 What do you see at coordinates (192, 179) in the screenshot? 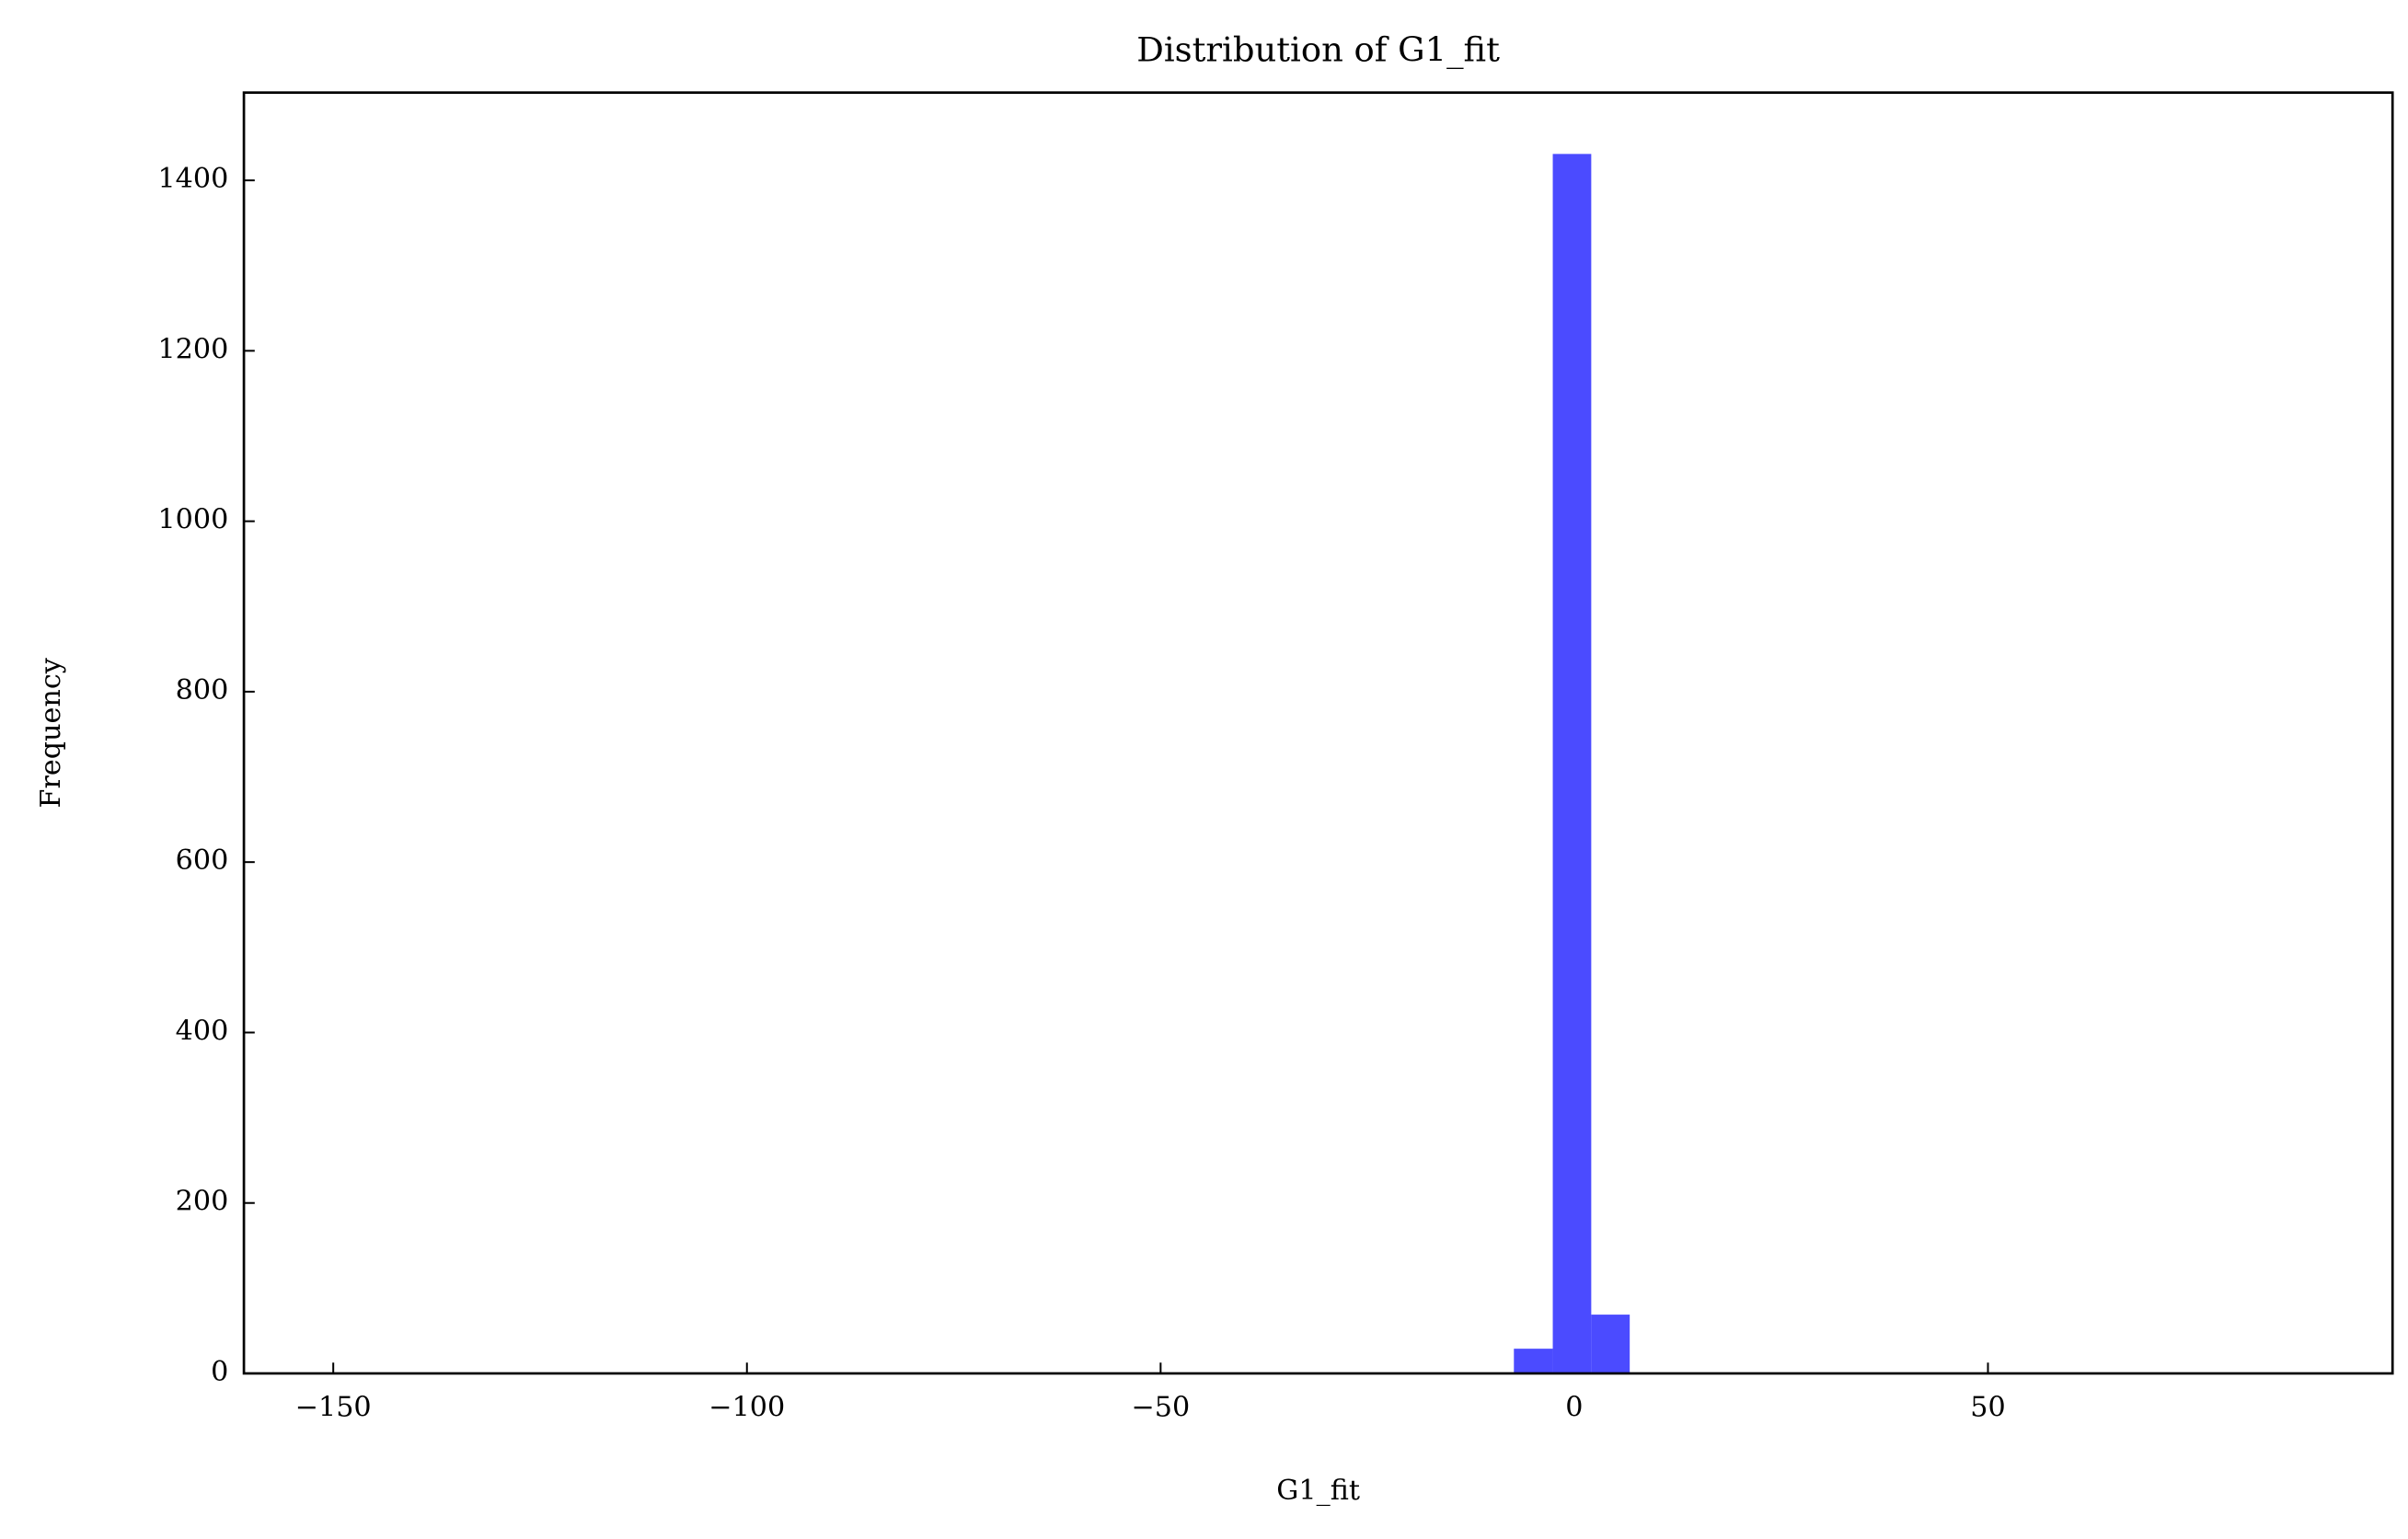
I see `y-tick-label: 1400` at bounding box center [192, 179].